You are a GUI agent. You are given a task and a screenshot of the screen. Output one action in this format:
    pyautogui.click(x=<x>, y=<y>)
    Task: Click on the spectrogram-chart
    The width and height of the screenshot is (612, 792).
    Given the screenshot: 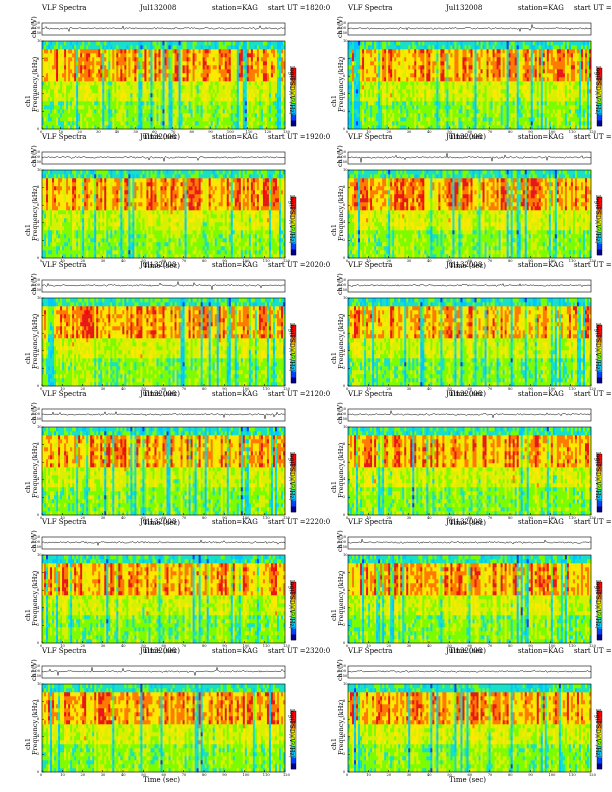 What is the action you would take?
    pyautogui.click(x=169, y=76)
    